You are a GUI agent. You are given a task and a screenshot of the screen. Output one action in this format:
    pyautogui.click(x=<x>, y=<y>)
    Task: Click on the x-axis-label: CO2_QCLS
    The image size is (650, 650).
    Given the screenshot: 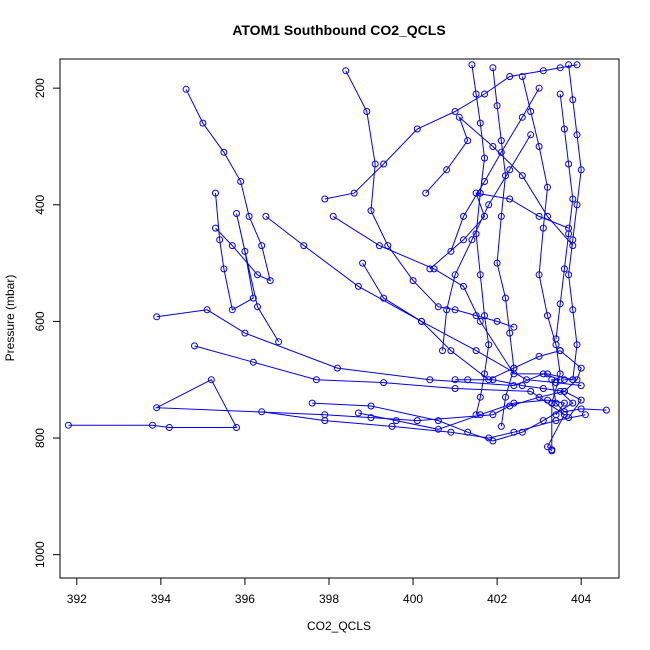 What is the action you would take?
    pyautogui.click(x=339, y=626)
    